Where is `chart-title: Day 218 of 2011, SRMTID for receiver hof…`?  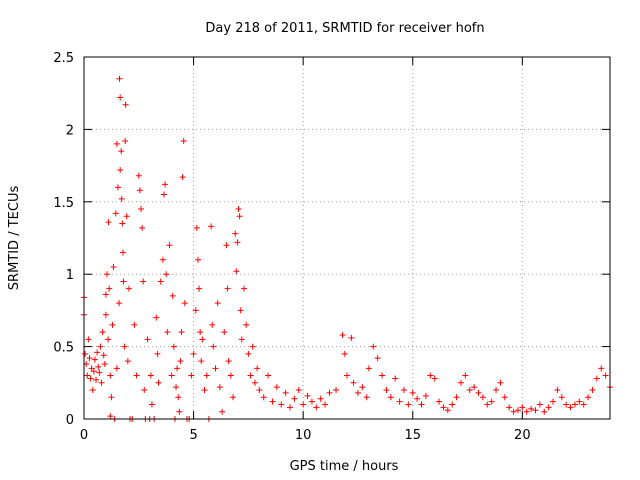 chart-title: Day 218 of 2011, SRMTID for receiver hof… is located at coordinates (344, 28).